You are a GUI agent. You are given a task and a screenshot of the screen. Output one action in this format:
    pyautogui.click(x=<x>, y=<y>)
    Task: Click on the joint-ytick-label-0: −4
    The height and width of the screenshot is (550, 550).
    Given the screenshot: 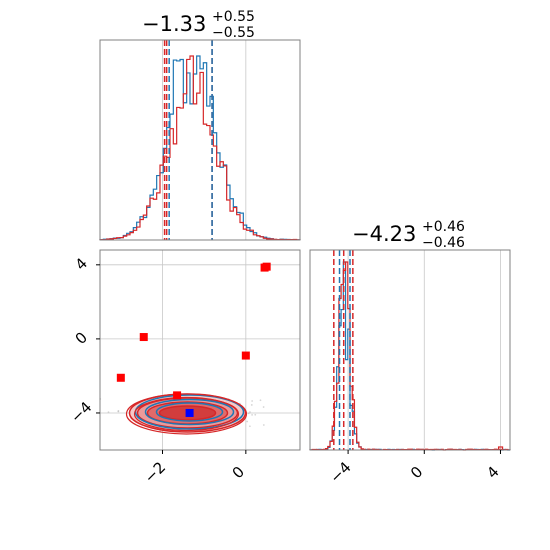 What is the action you would take?
    pyautogui.click(x=81, y=412)
    